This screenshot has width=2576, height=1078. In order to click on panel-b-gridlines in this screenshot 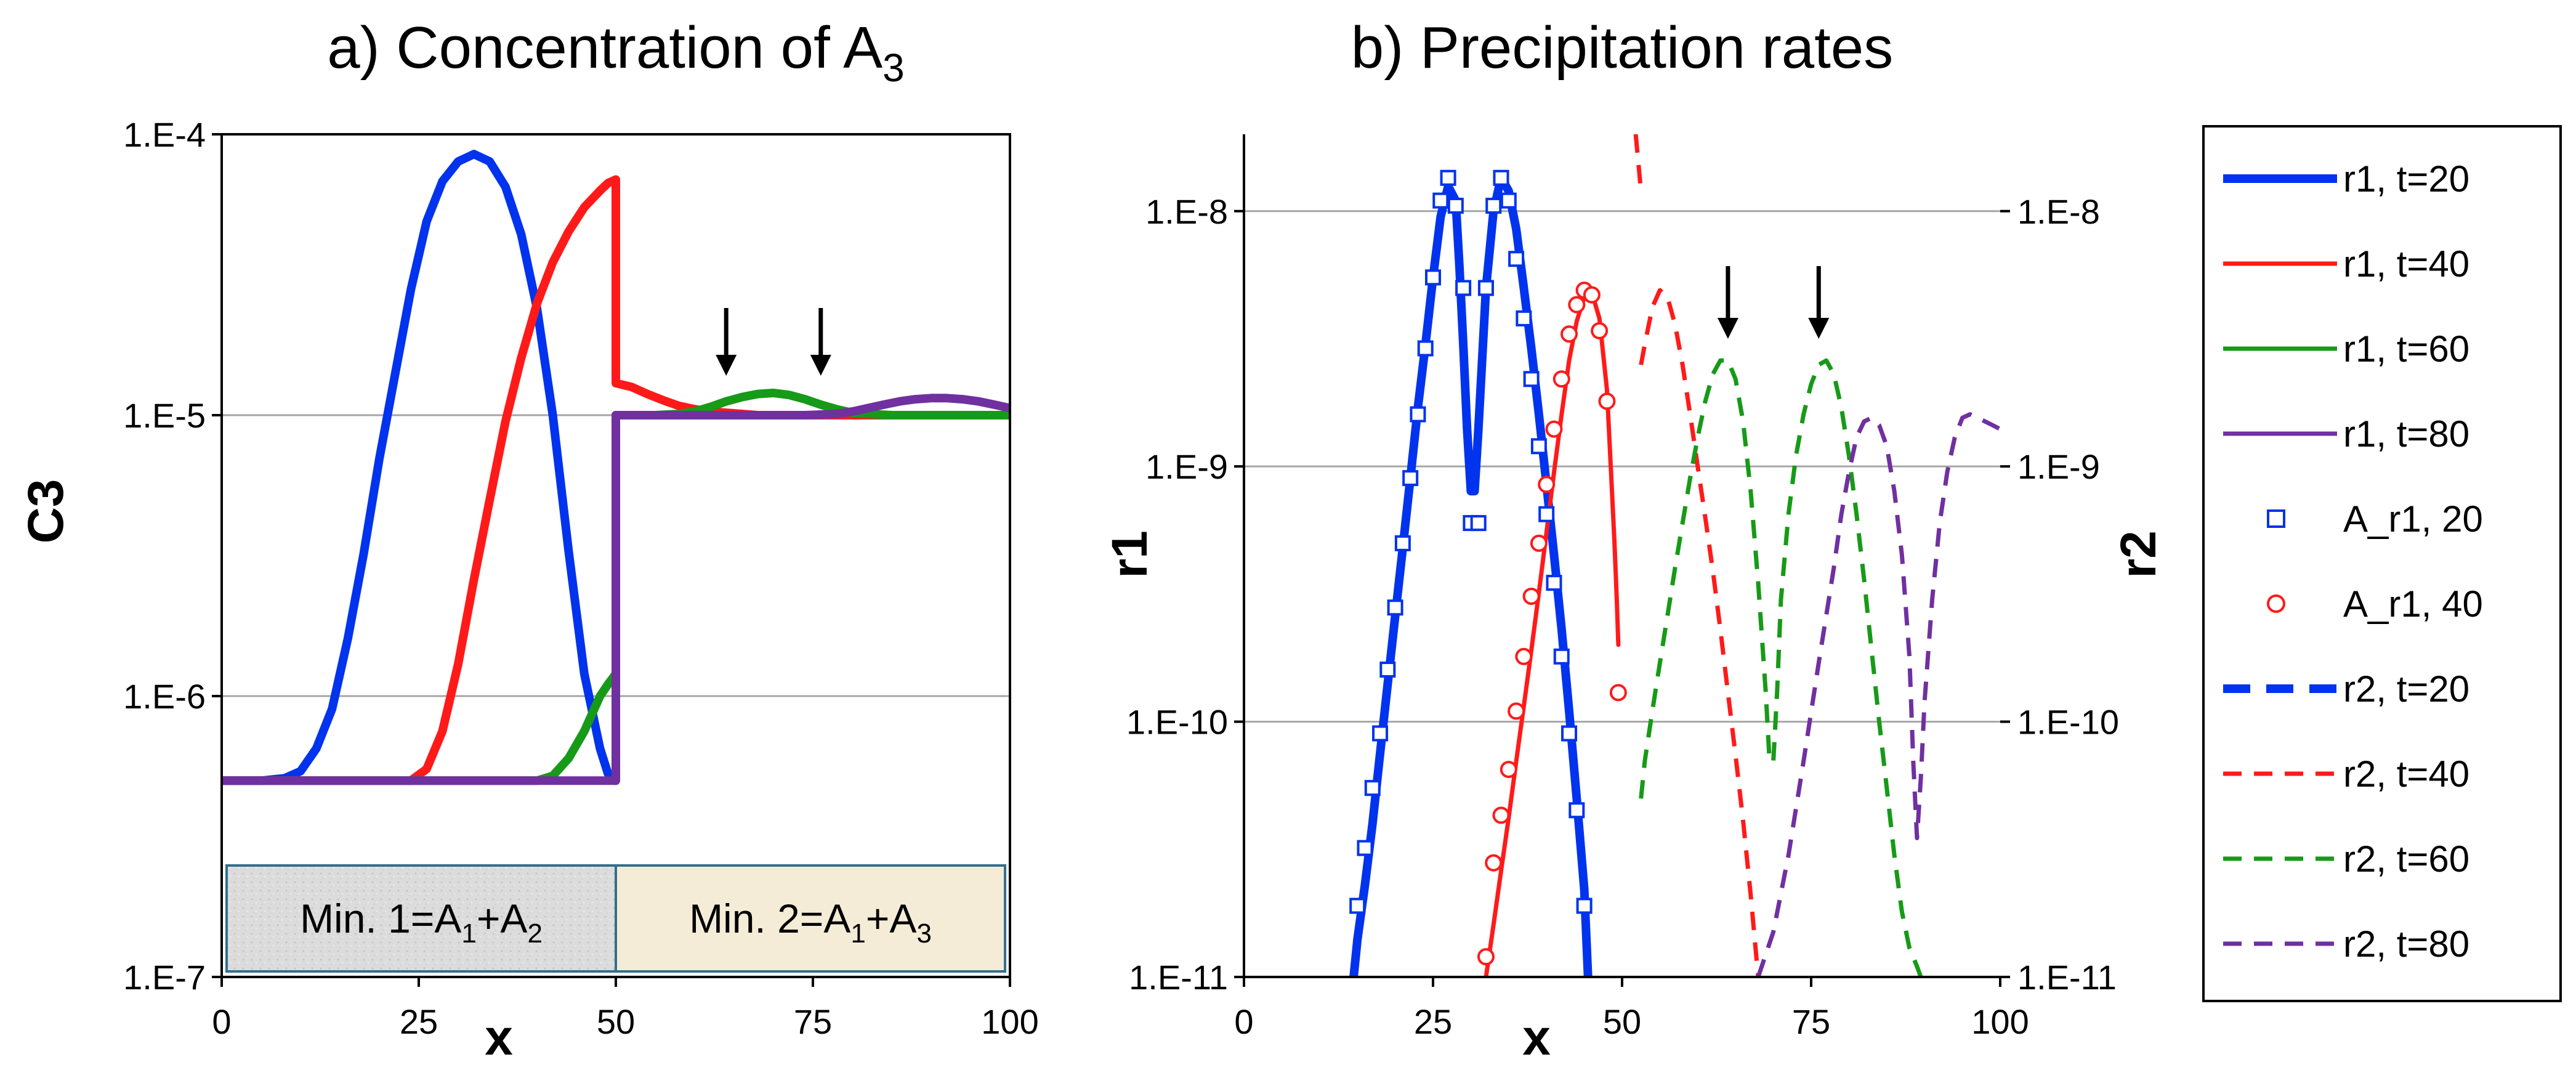, I will do `click(1622, 466)`.